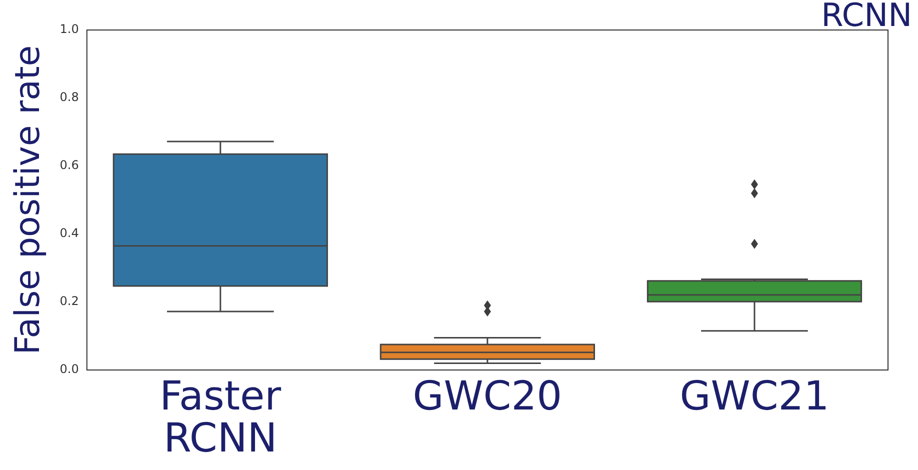  What do you see at coordinates (69, 29) in the screenshot?
I see `y-tick-label: 1.0` at bounding box center [69, 29].